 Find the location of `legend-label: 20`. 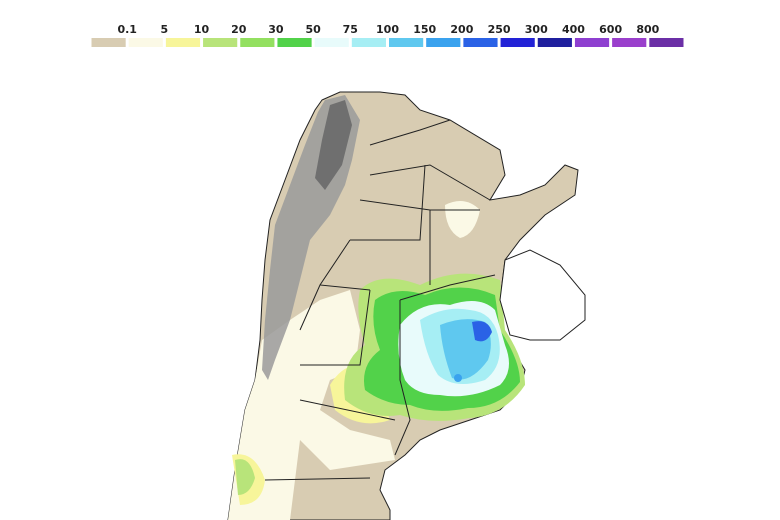

legend-label: 20 is located at coordinates (239, 29).